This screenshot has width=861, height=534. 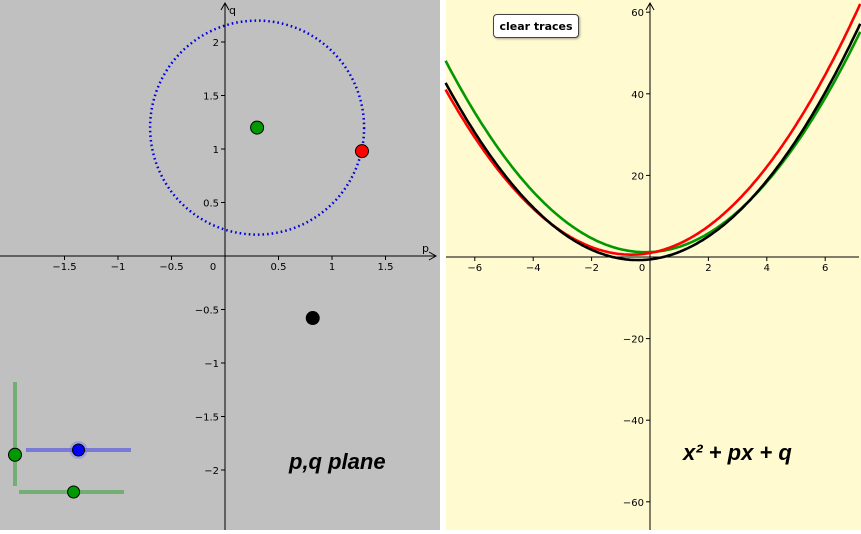 I want to click on x-tick-label: 6, so click(x=825, y=268).